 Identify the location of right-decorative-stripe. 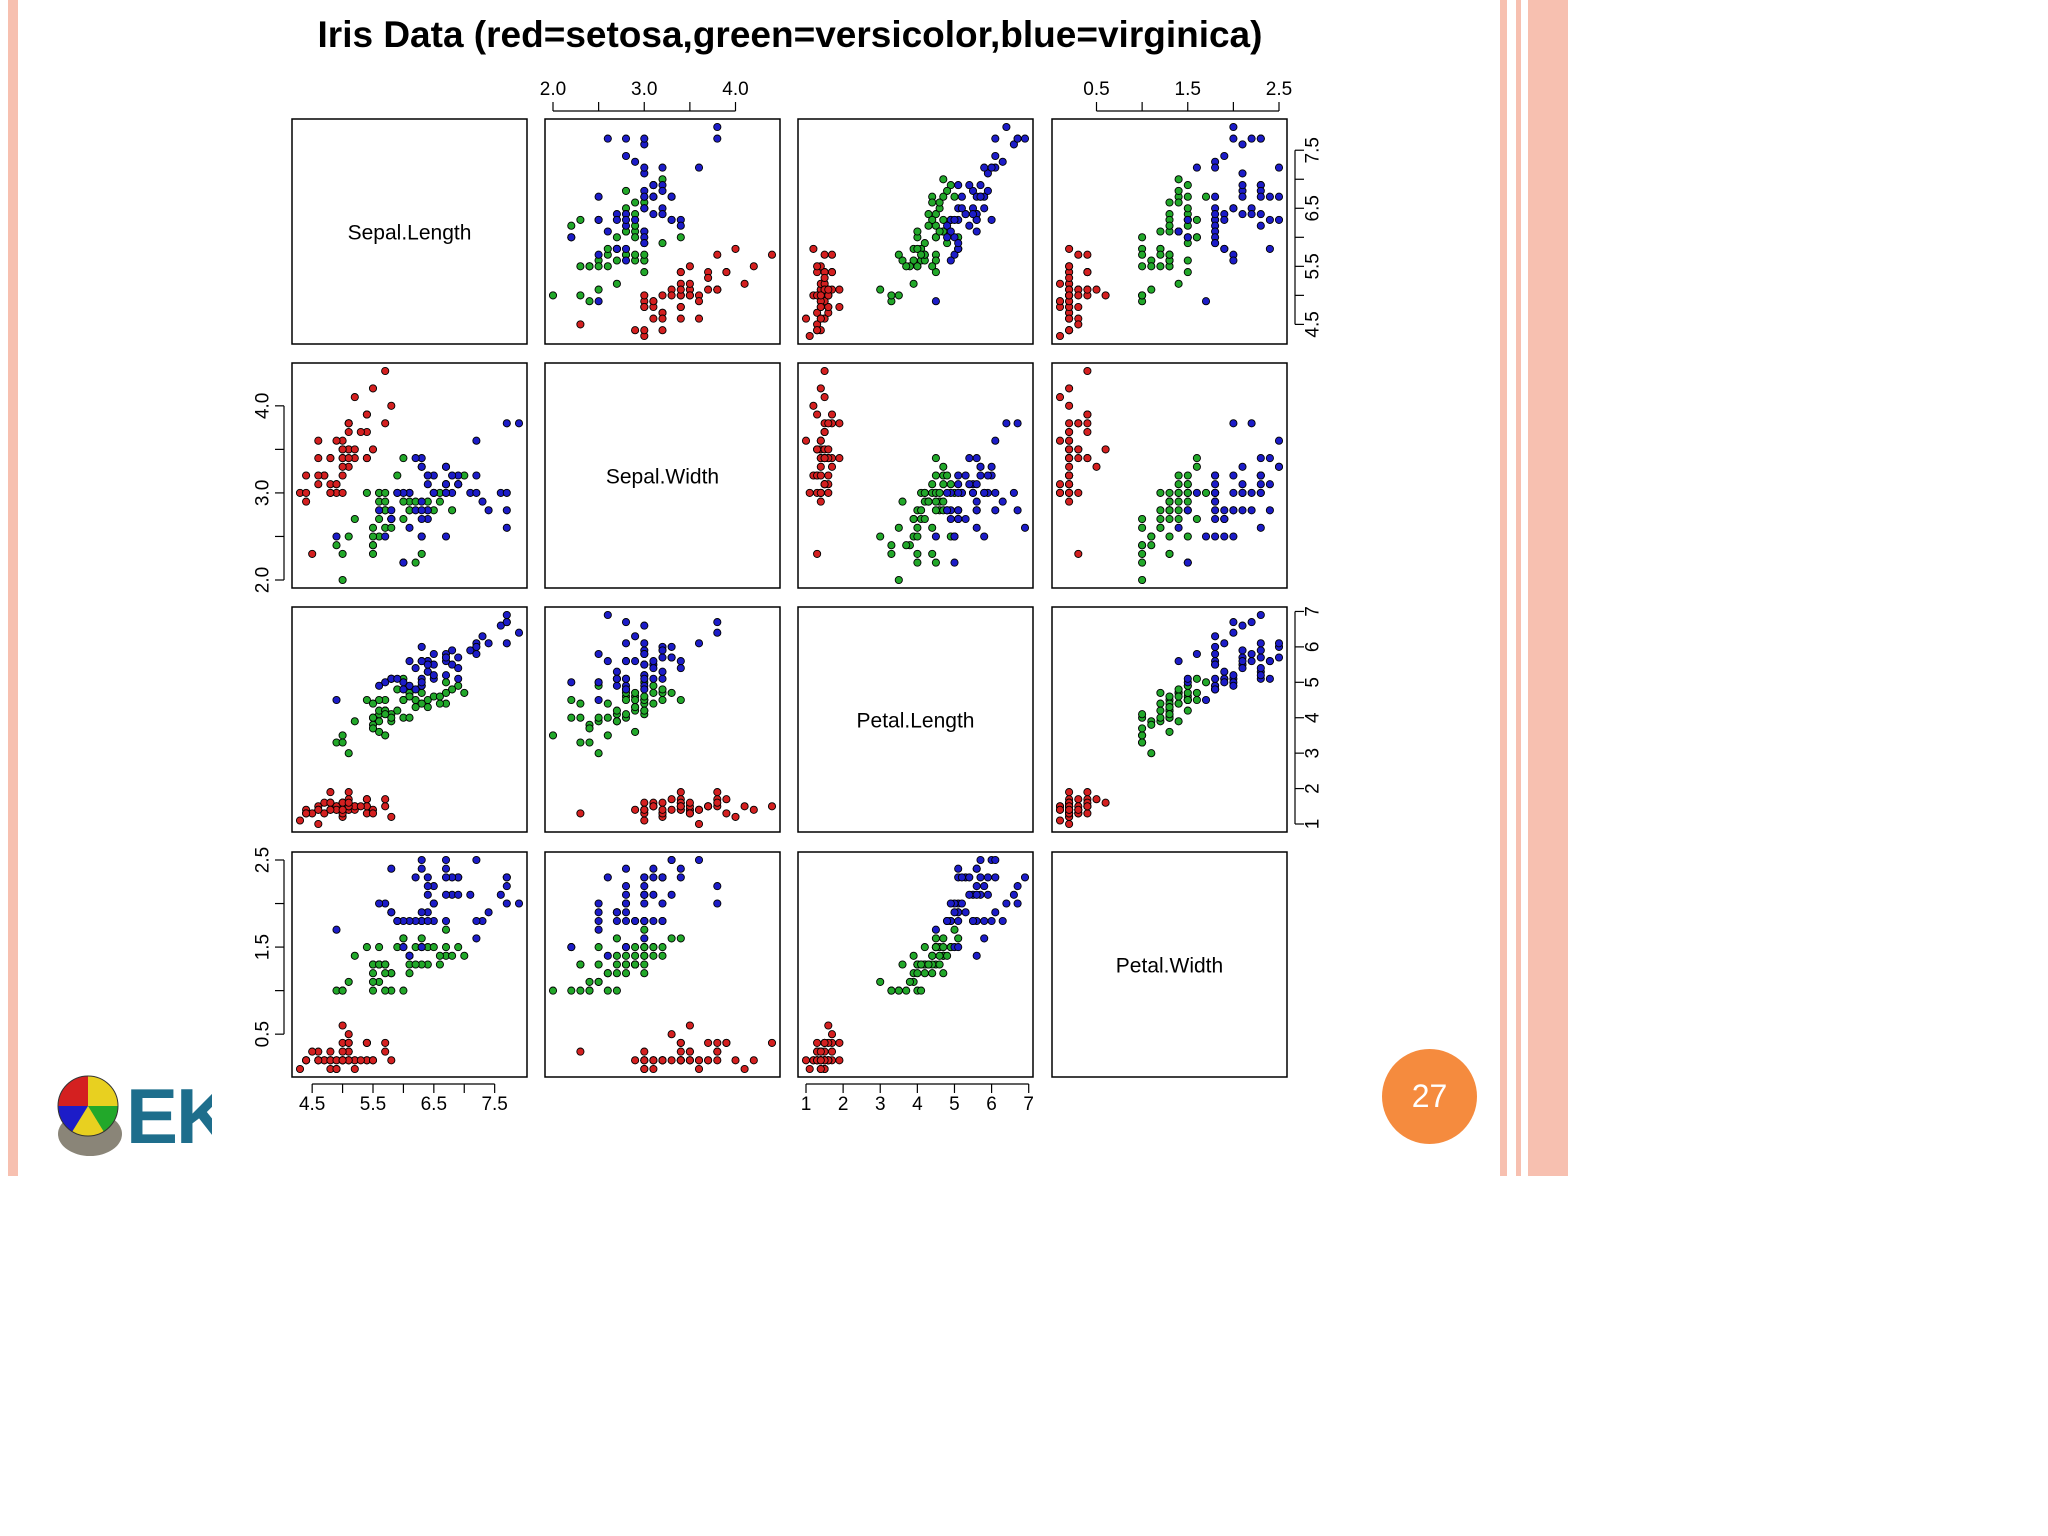
(1518, 588).